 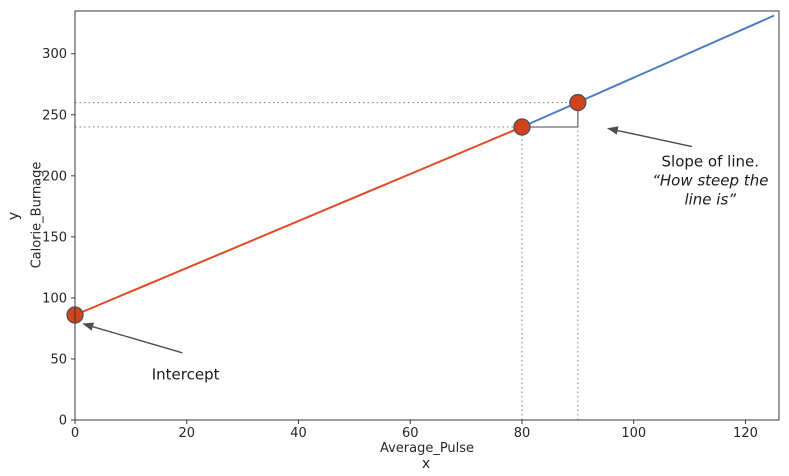 What do you see at coordinates (54, 237) in the screenshot?
I see `y-tick-label-150: 150` at bounding box center [54, 237].